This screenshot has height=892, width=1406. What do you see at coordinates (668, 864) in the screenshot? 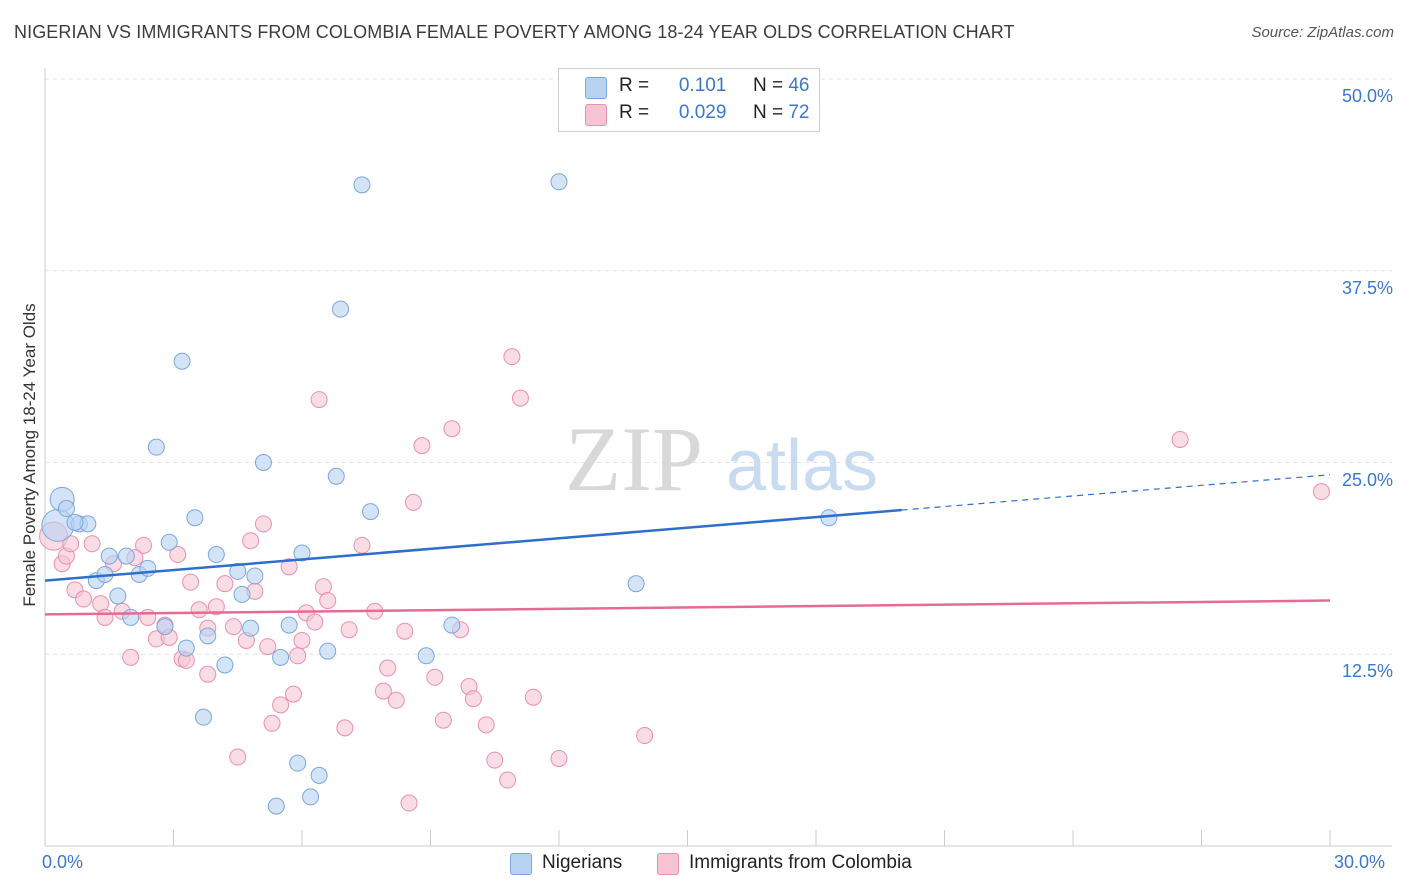
I see `bottom-legend-swatch-colombia` at bounding box center [668, 864].